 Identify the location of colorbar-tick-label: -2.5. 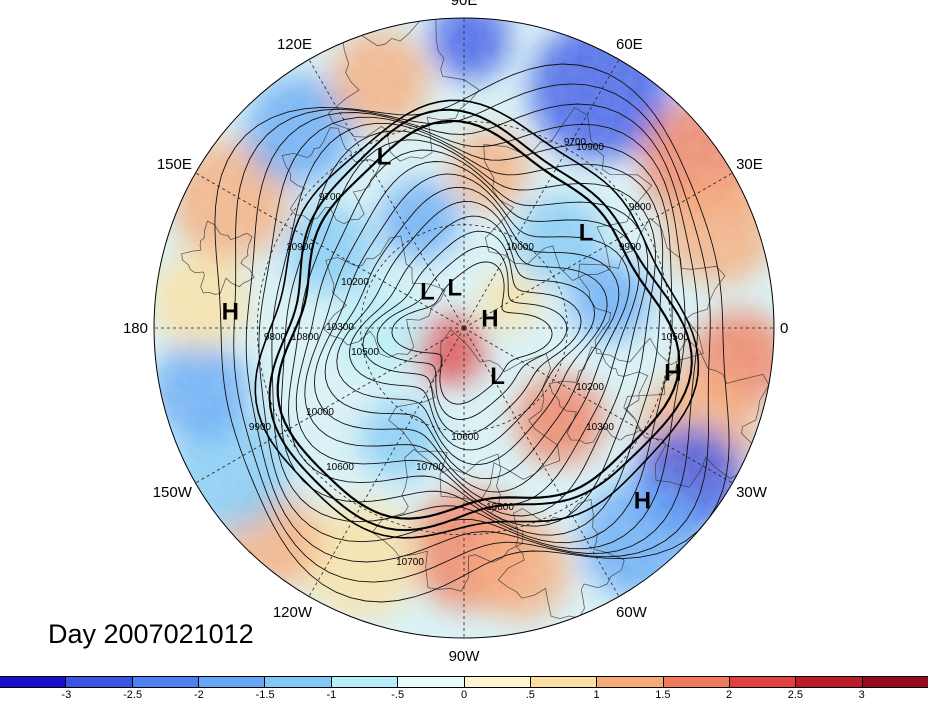
(133, 695).